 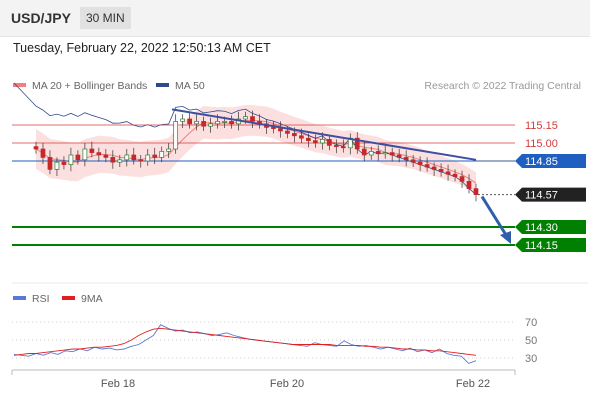 I want to click on forecast-arrow-head, so click(x=505, y=237).